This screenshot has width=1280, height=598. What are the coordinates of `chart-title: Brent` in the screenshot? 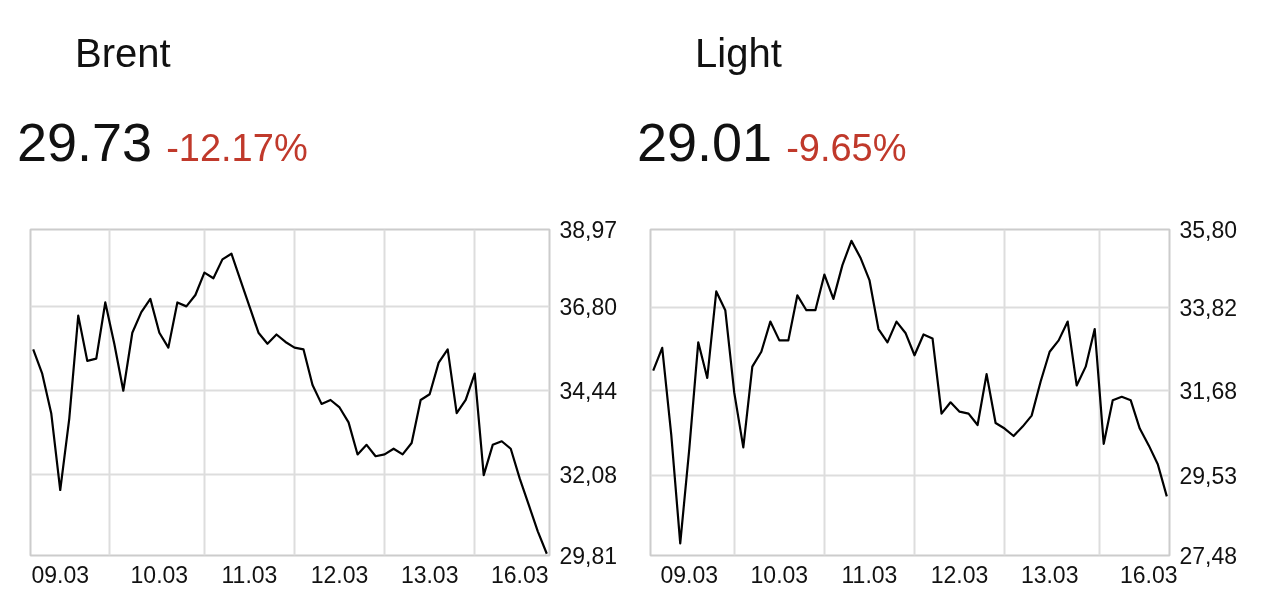 It's located at (123, 53).